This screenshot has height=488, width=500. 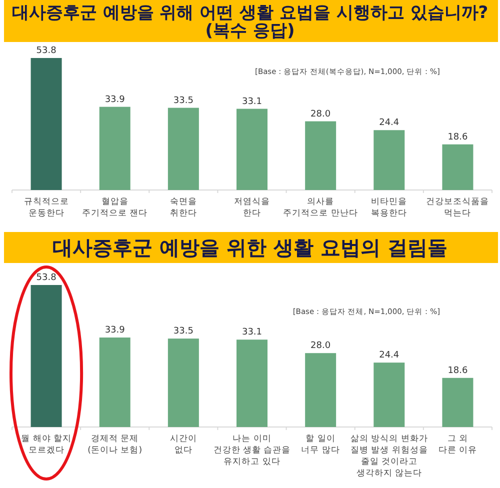 I want to click on chart-title: 대사증후군 예방을 위한 생활 요법의 걸림돌, so click(x=250, y=248).